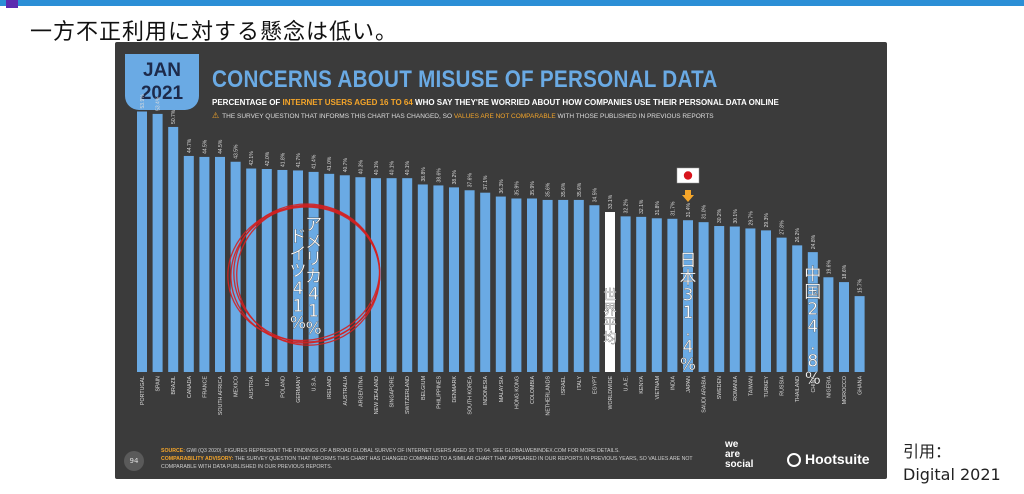 The width and height of the screenshot is (1024, 494). I want to click on value-label: 41.7%, so click(299, 160).